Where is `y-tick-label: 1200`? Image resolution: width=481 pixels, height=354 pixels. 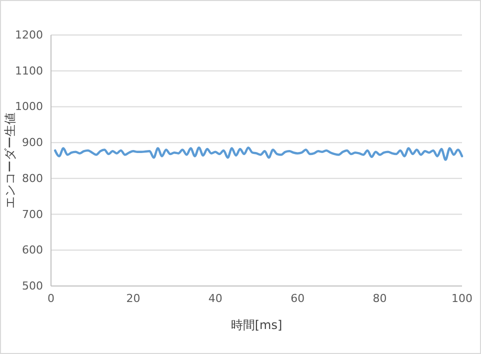 y-tick-label: 1200 is located at coordinates (29, 35).